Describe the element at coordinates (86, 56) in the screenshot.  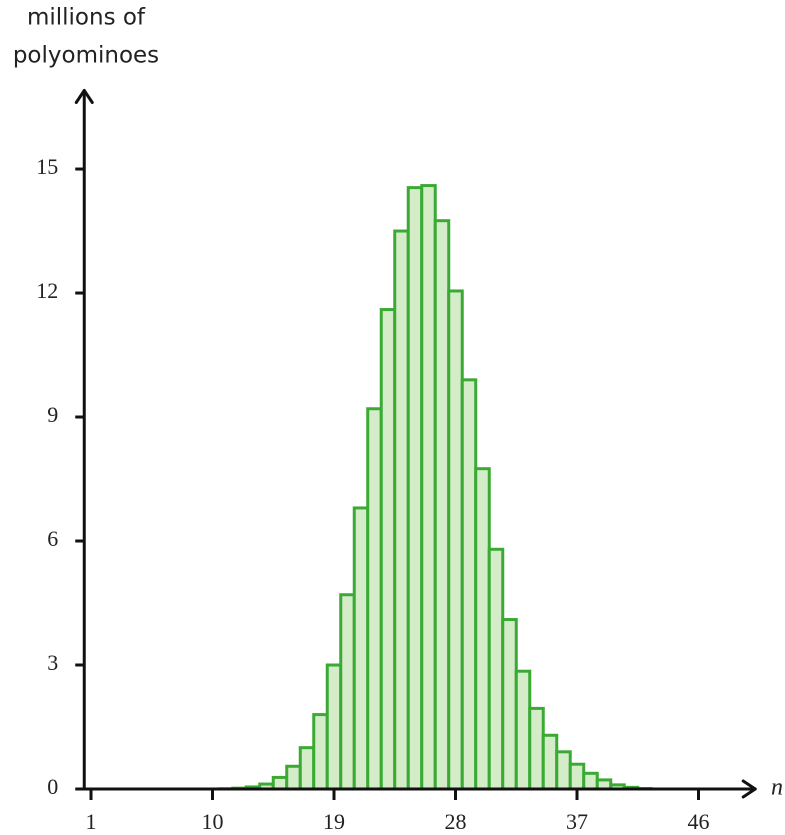
I see `y-axis-label: polyominoes` at that location.